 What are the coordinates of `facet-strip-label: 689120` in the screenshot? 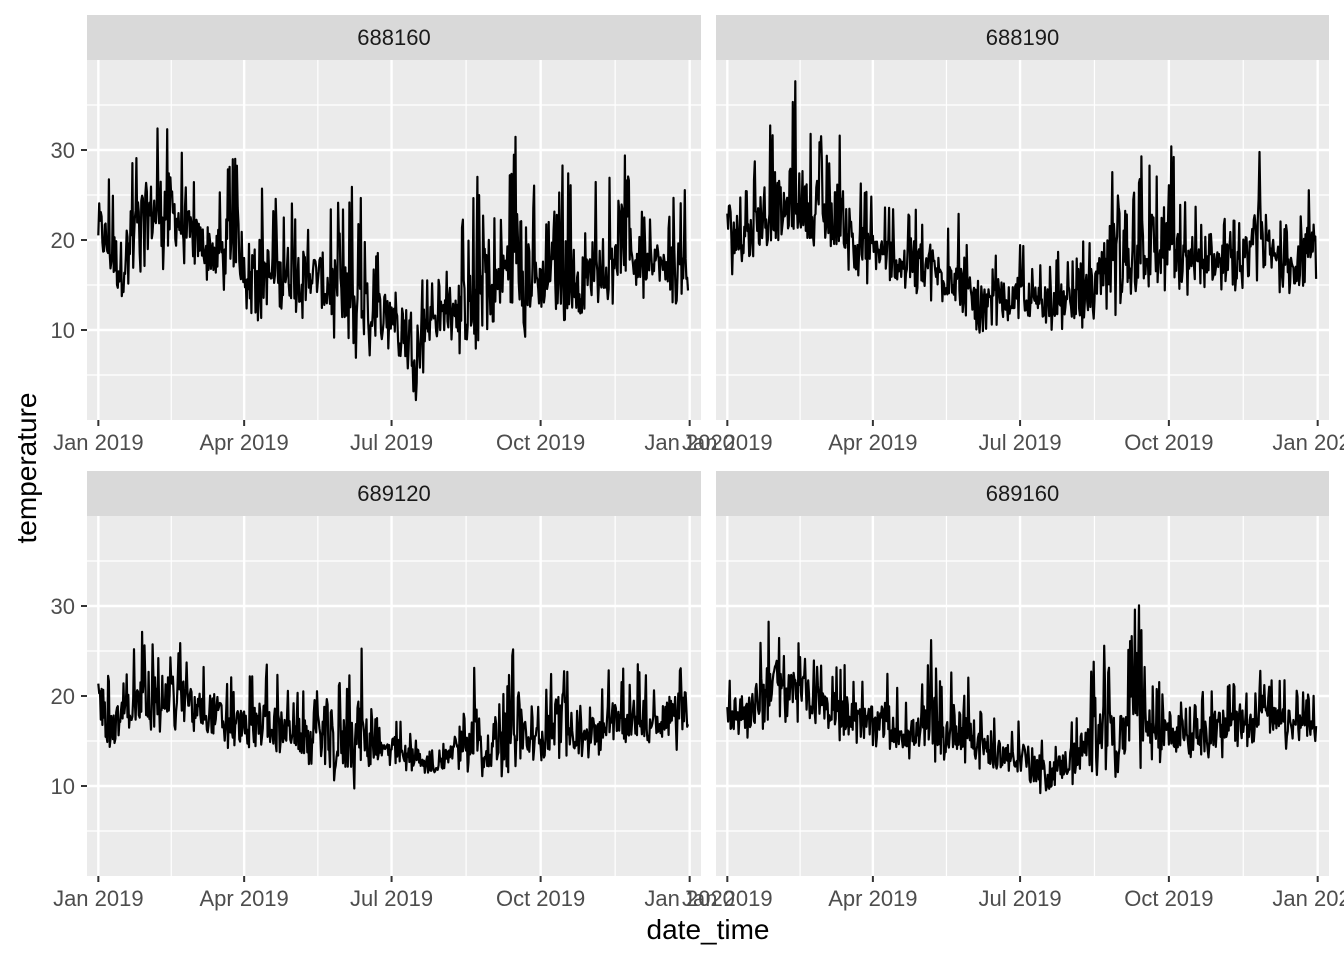 It's located at (393, 493).